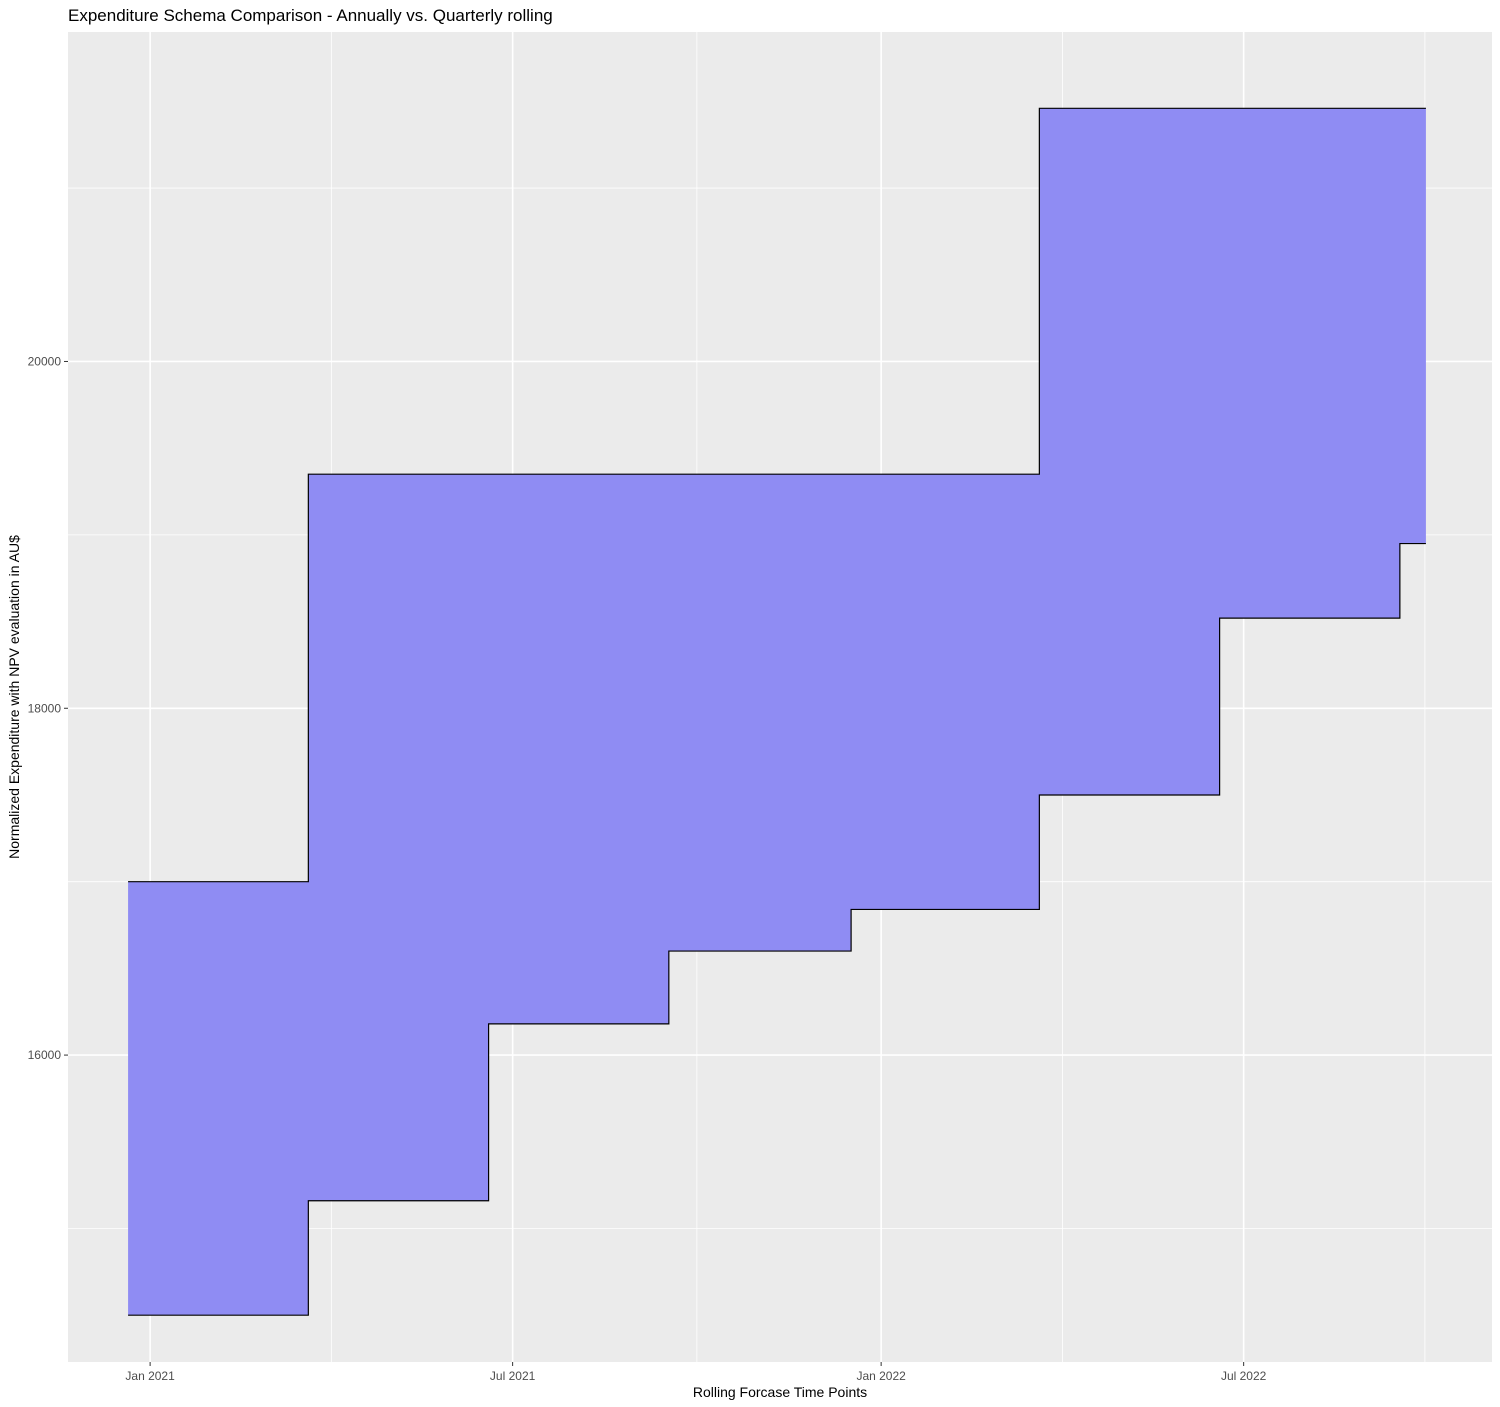 The width and height of the screenshot is (1500, 1407). Describe the element at coordinates (45, 708) in the screenshot. I see `y-tick-label: 18000` at that location.